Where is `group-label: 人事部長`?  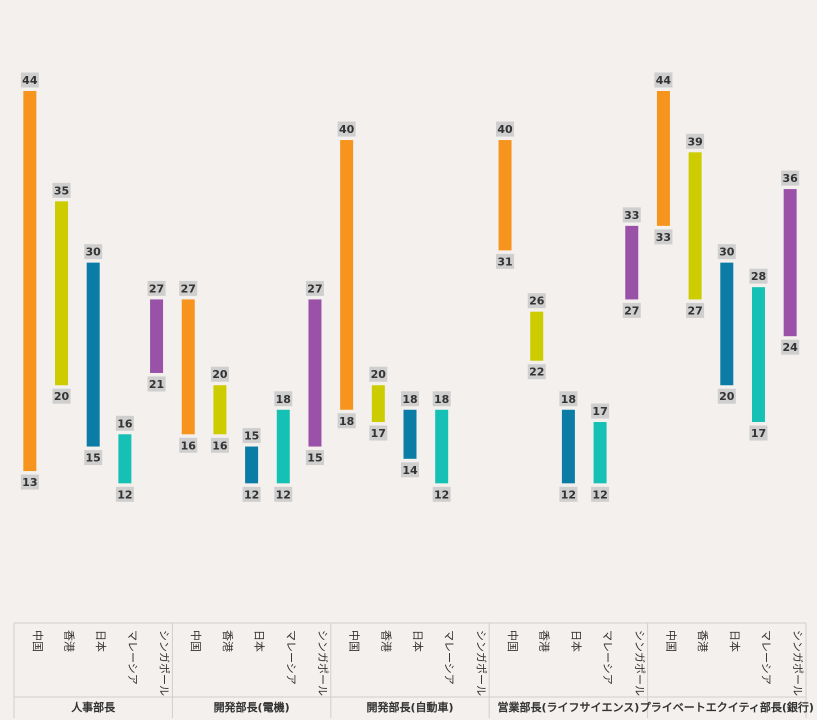 group-label: 人事部長 is located at coordinates (93, 707).